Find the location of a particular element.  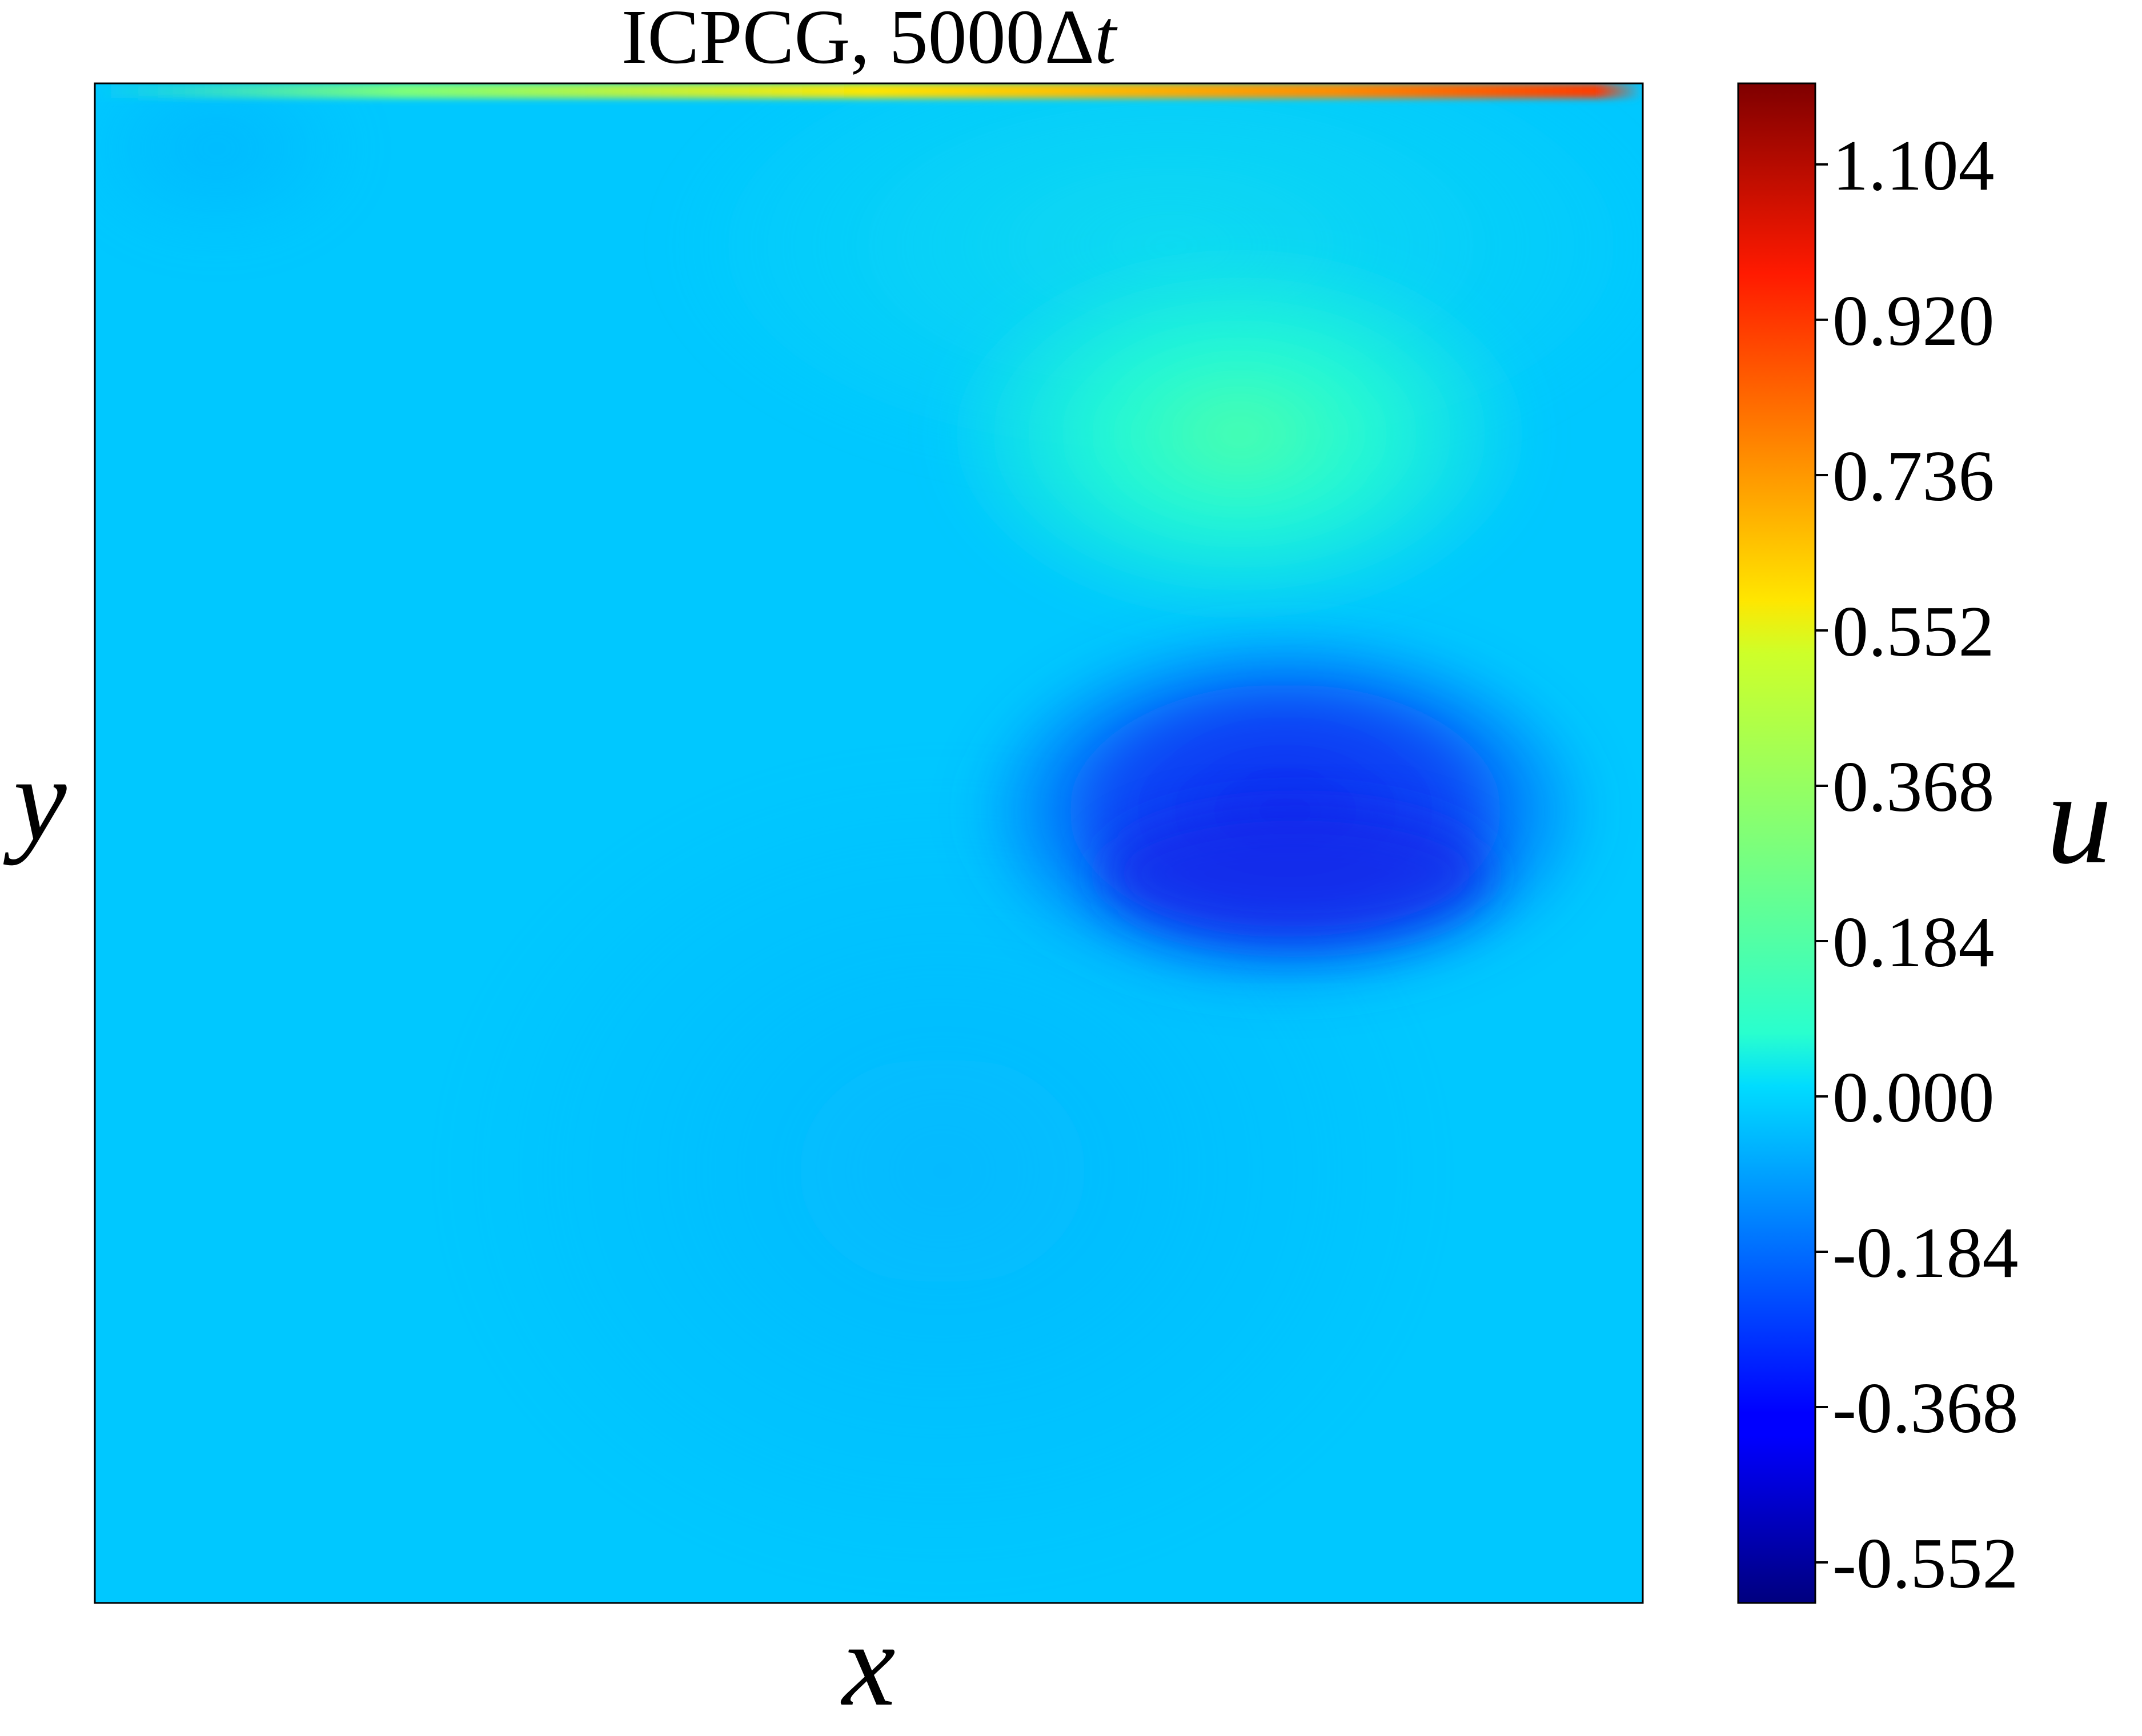

colorbar-tick-label: 0.000 is located at coordinates (1914, 1098).